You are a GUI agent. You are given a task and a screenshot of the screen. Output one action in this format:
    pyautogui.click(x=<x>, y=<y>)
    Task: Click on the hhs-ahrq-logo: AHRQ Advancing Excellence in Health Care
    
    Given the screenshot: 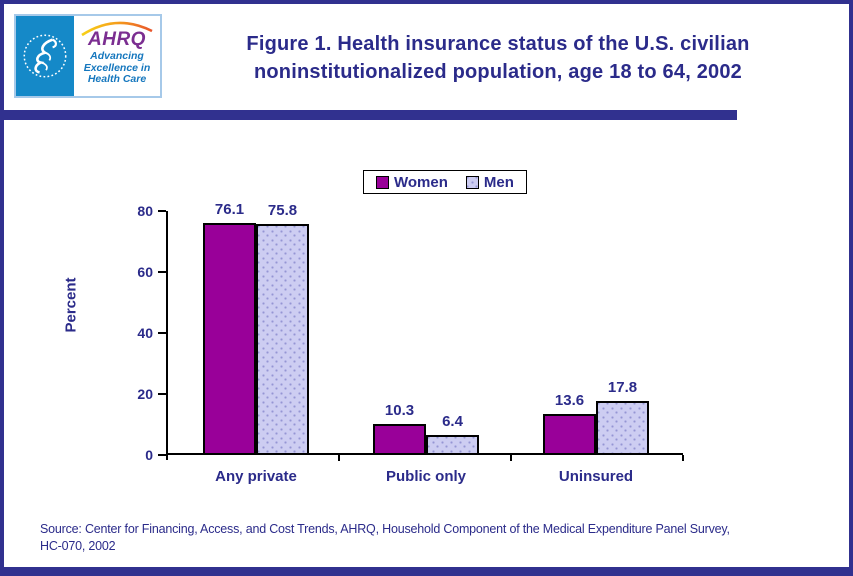 What is the action you would take?
    pyautogui.click(x=88, y=56)
    